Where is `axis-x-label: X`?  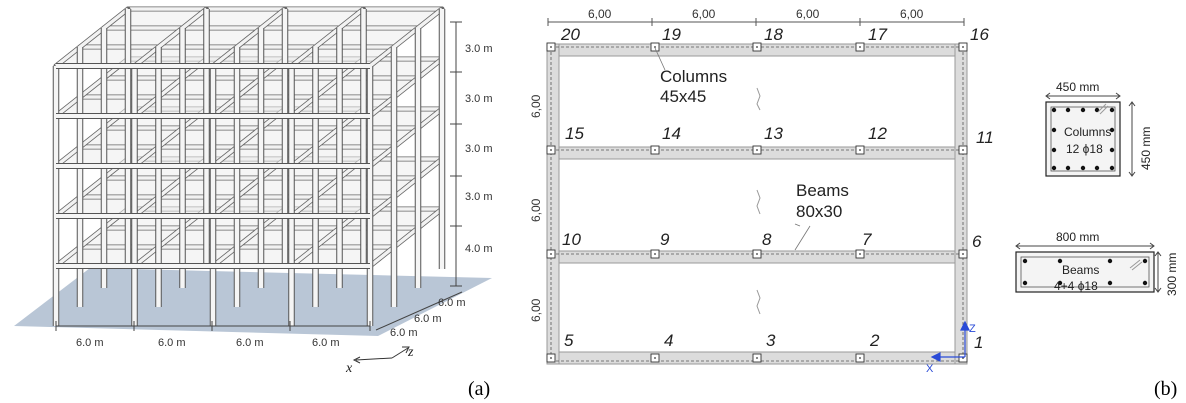 axis-x-label: X is located at coordinates (930, 369).